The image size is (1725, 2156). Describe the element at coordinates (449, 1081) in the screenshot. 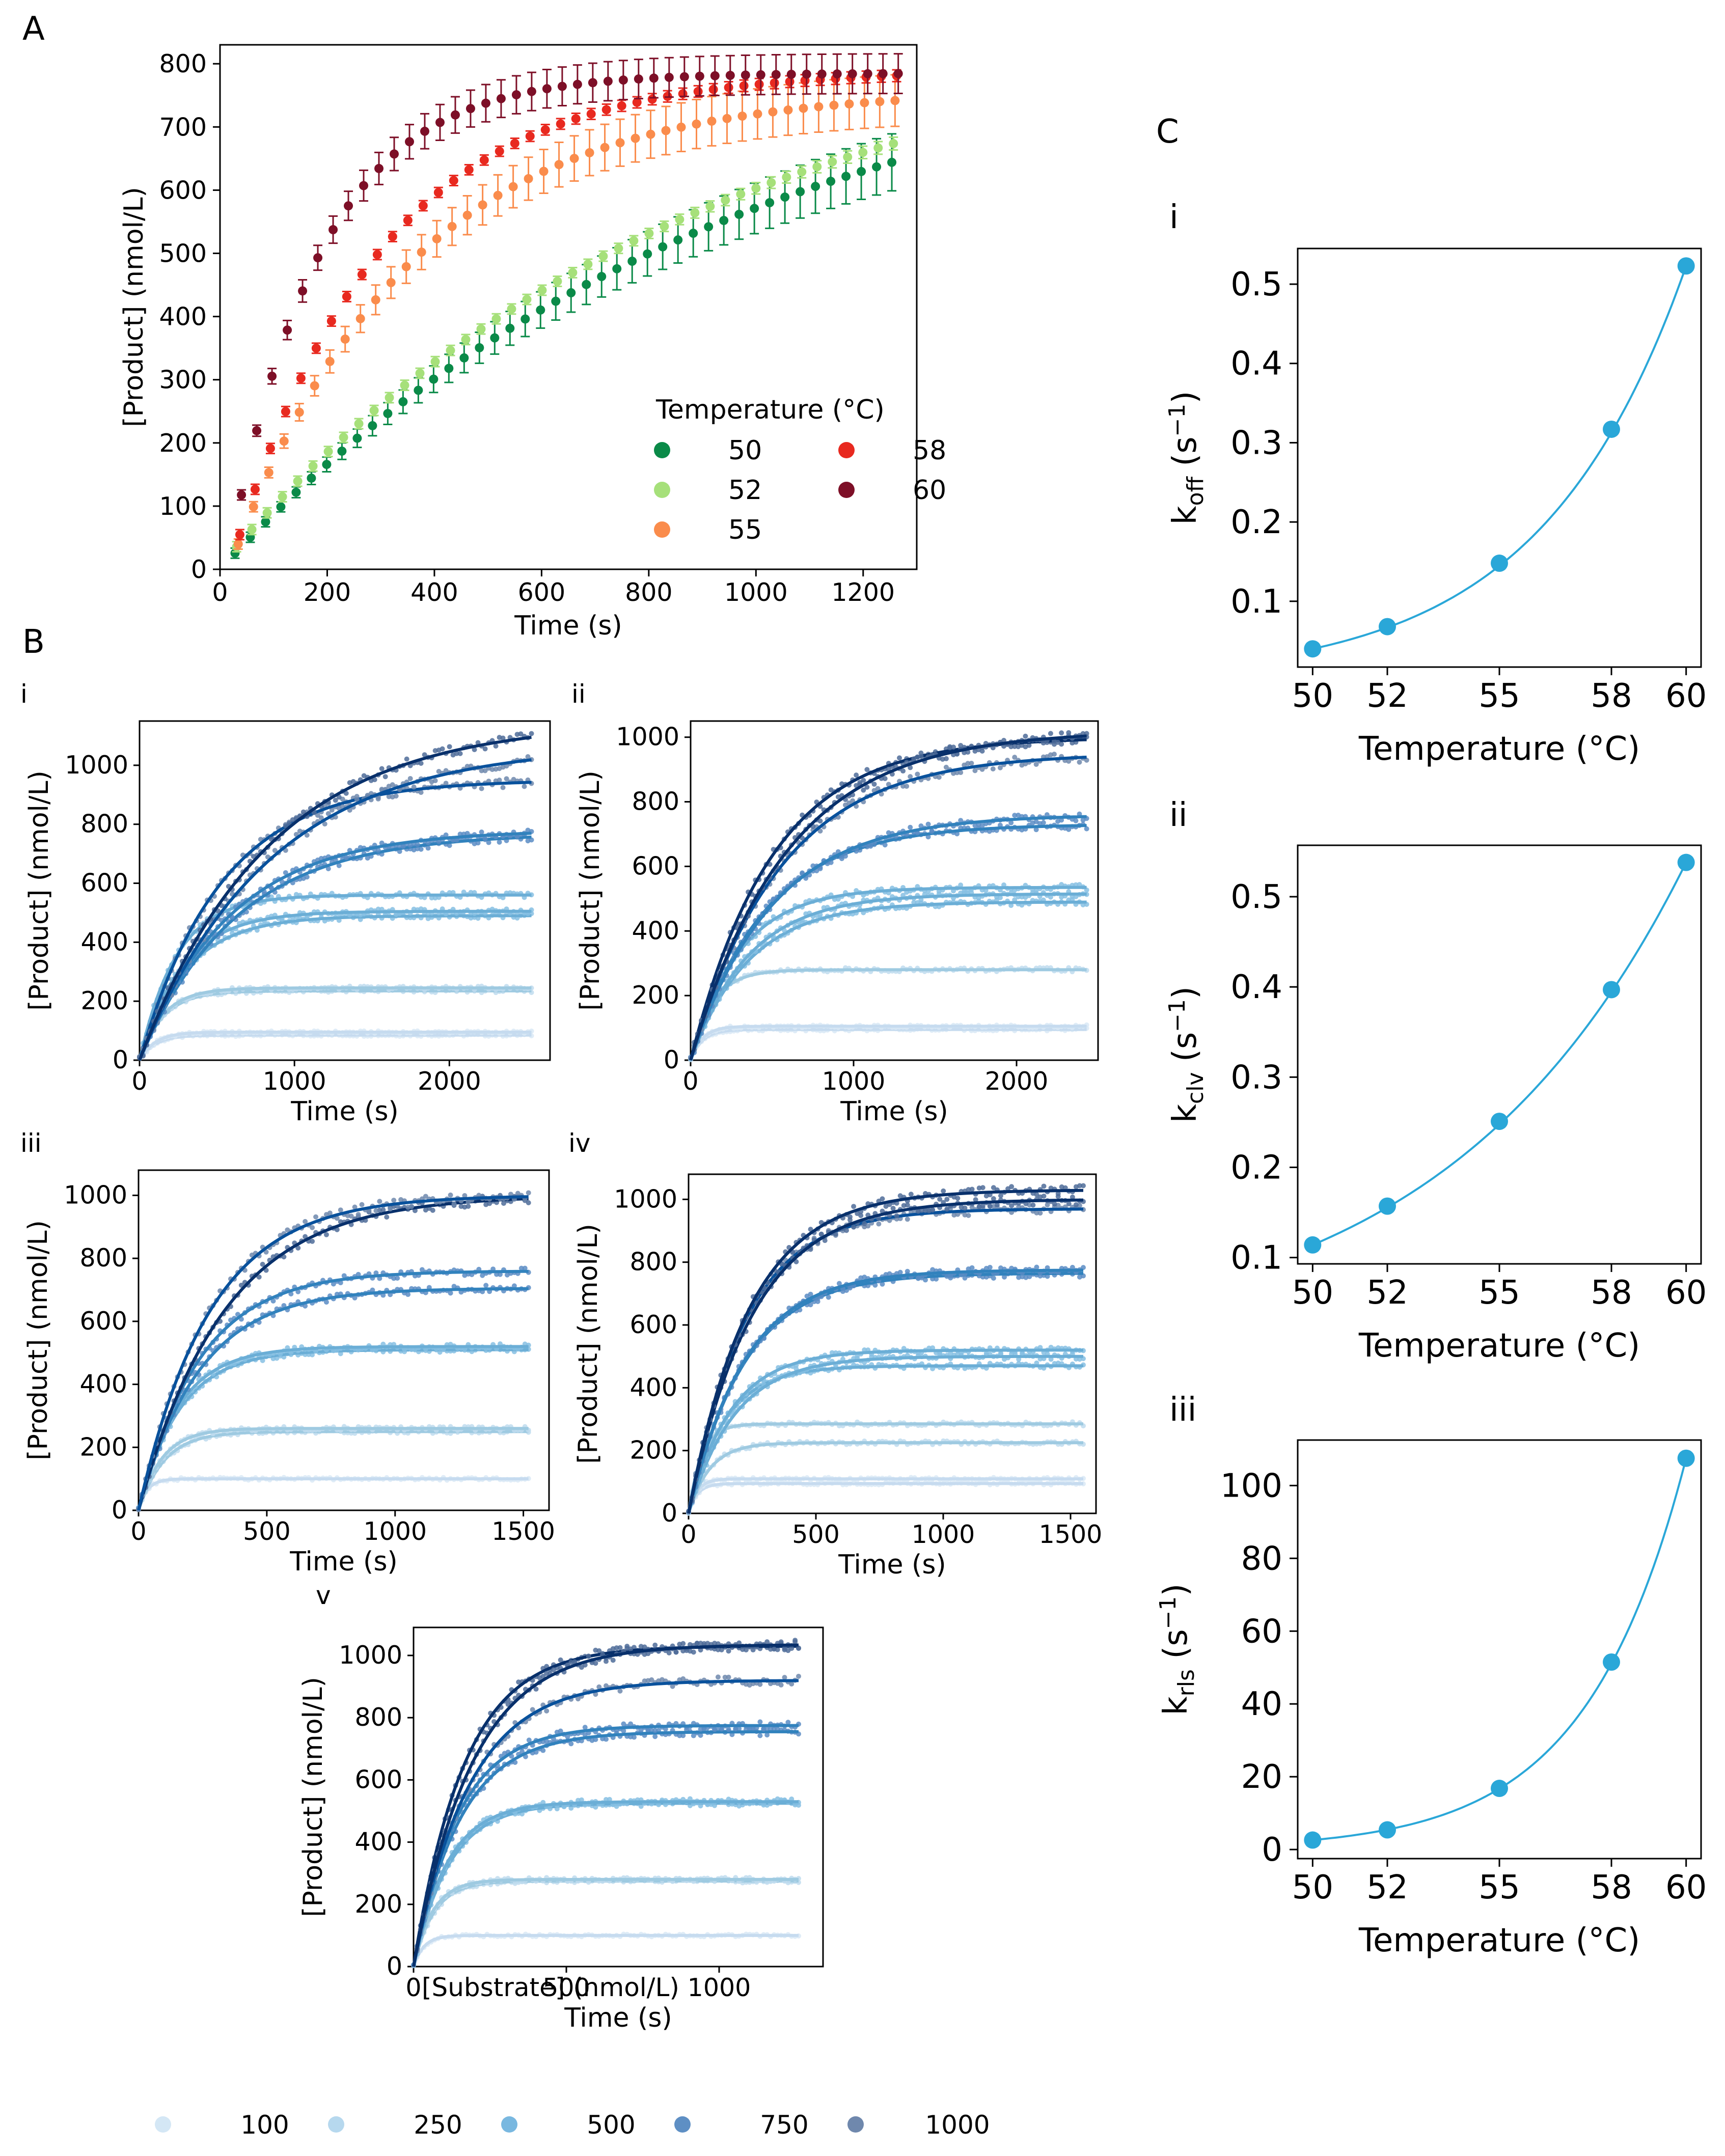

I see `panel-b-i-x-tick-label: 2000` at that location.